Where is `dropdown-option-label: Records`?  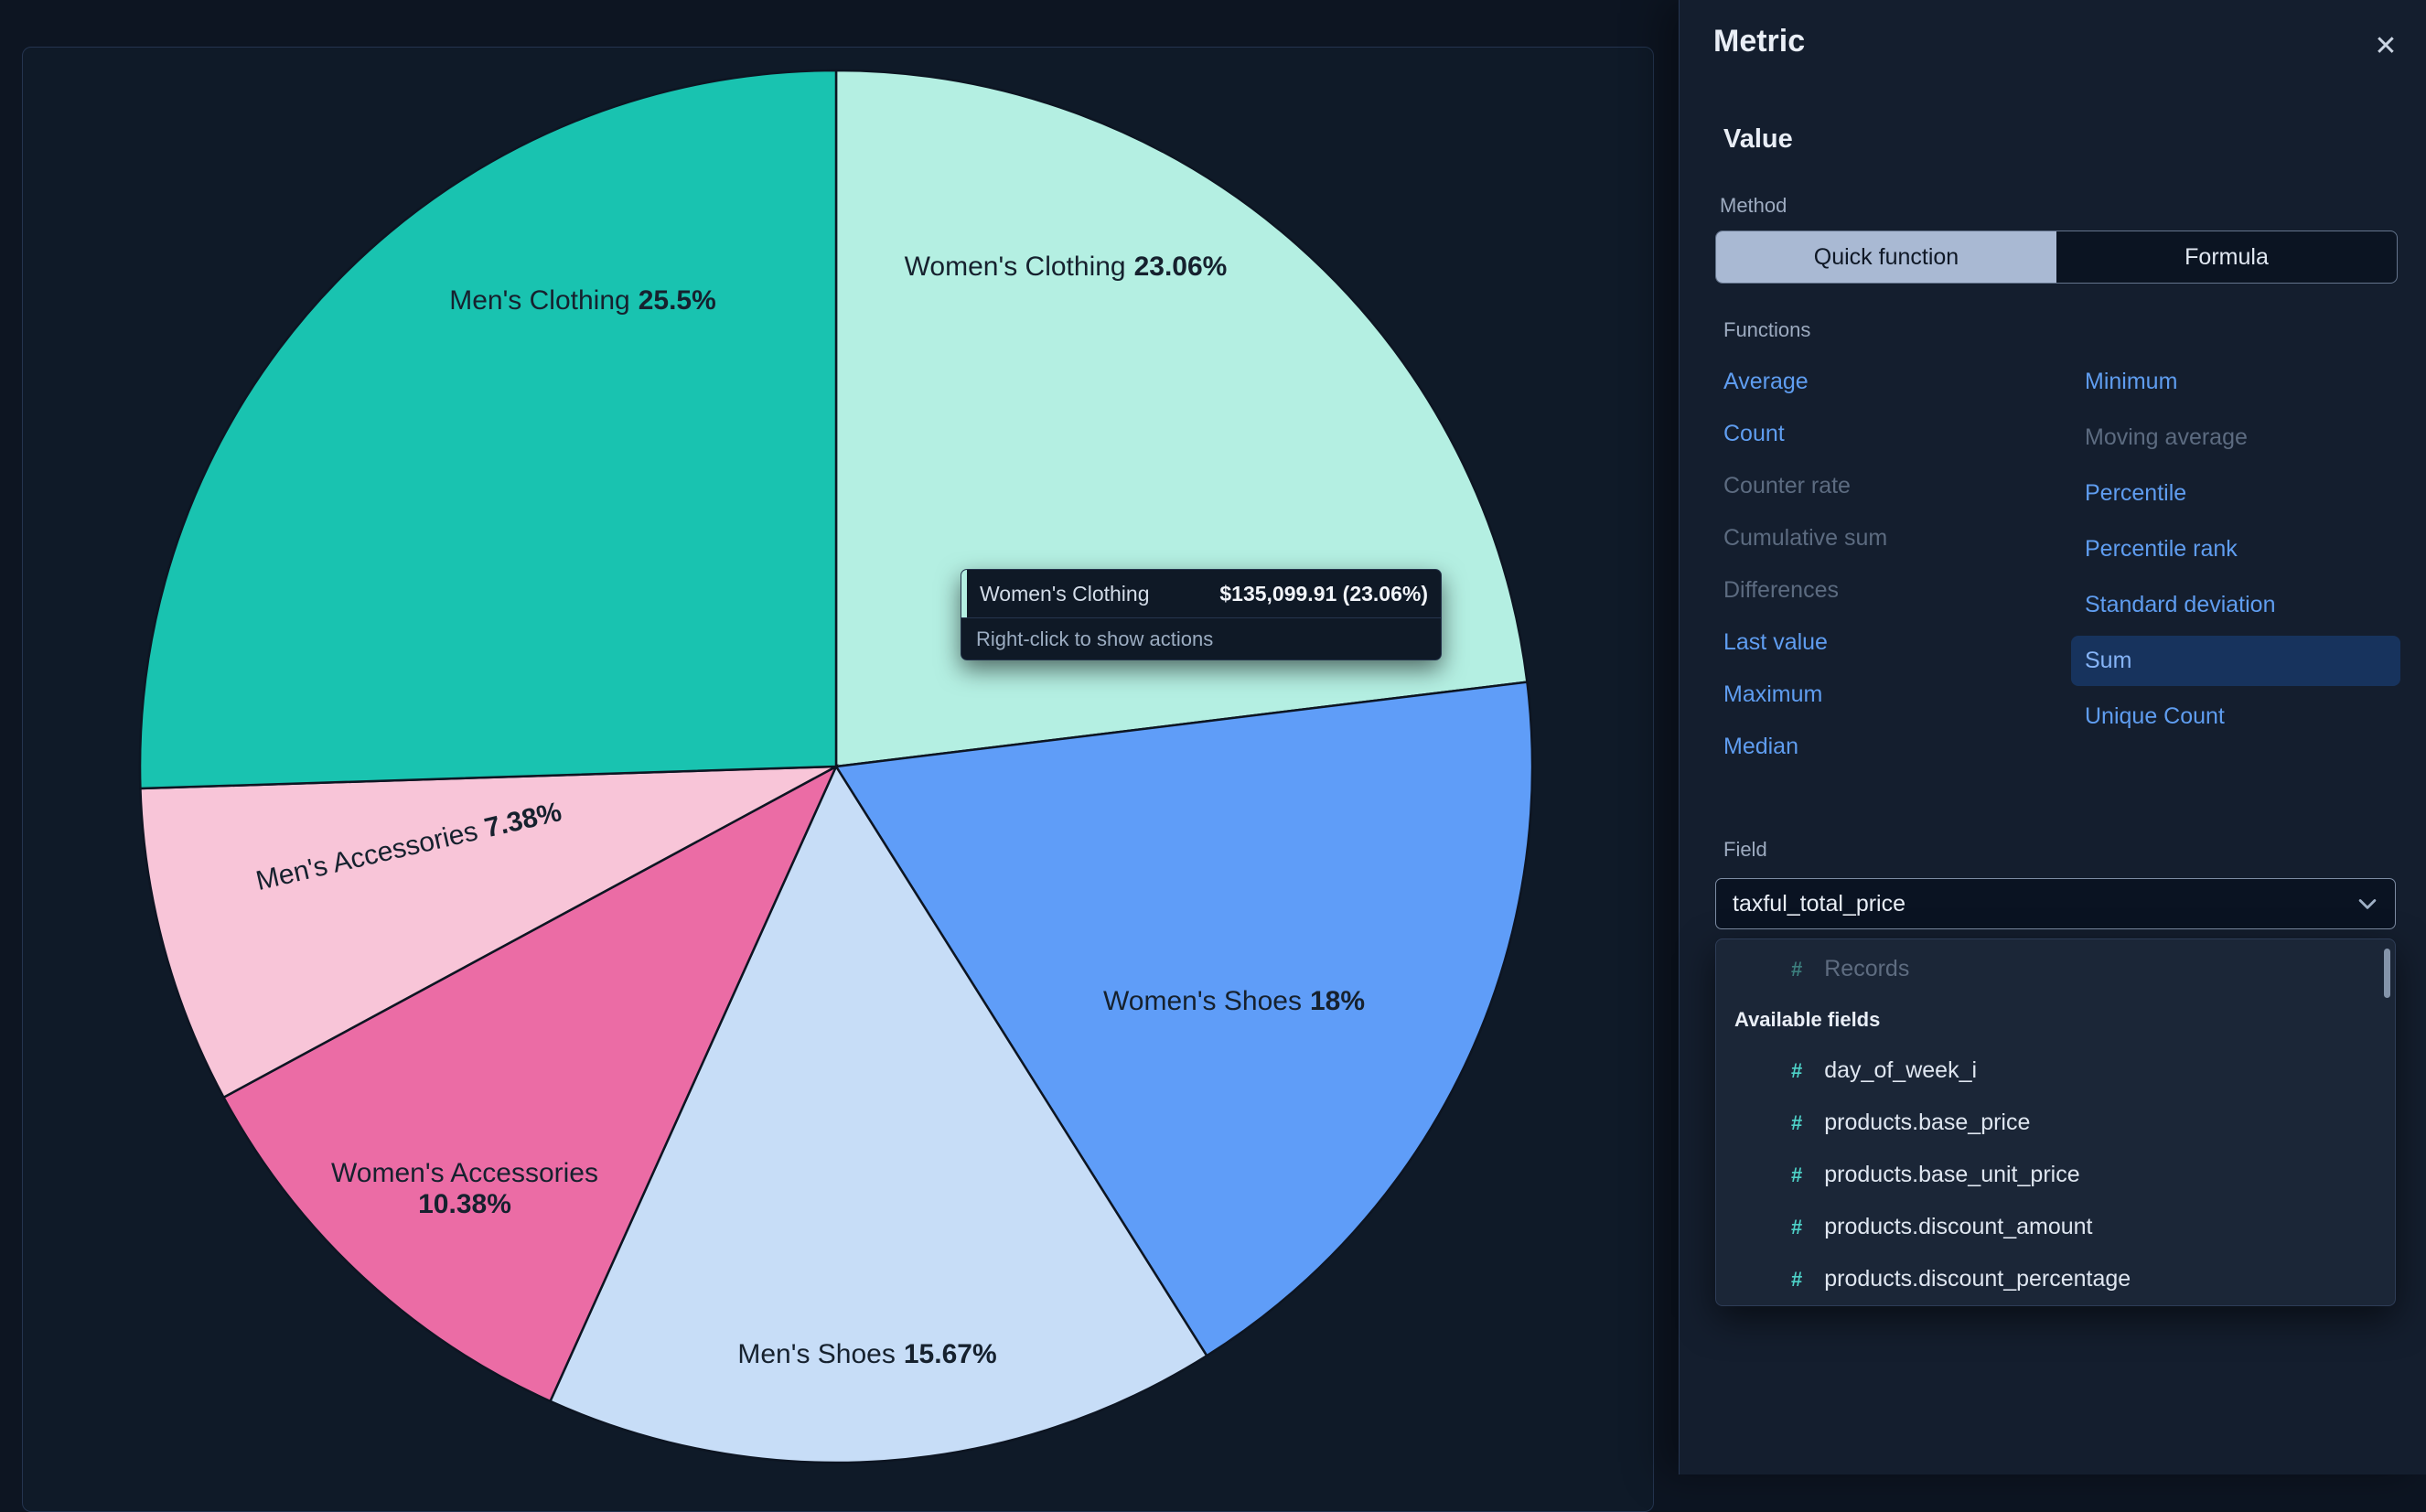
dropdown-option-label: Records is located at coordinates (1867, 968).